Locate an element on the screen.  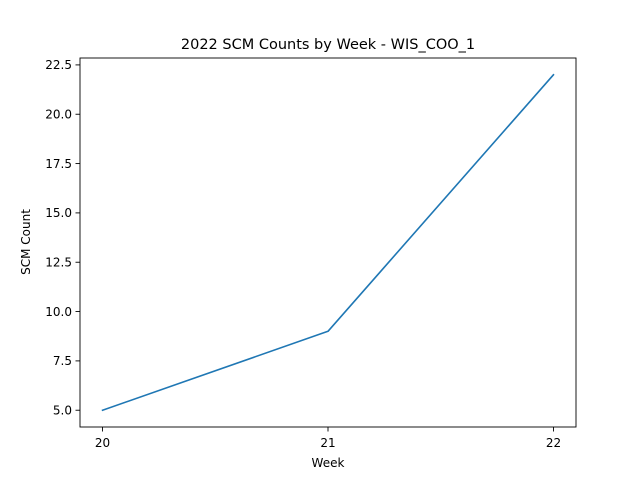
x-tick-label: 21 is located at coordinates (327, 443).